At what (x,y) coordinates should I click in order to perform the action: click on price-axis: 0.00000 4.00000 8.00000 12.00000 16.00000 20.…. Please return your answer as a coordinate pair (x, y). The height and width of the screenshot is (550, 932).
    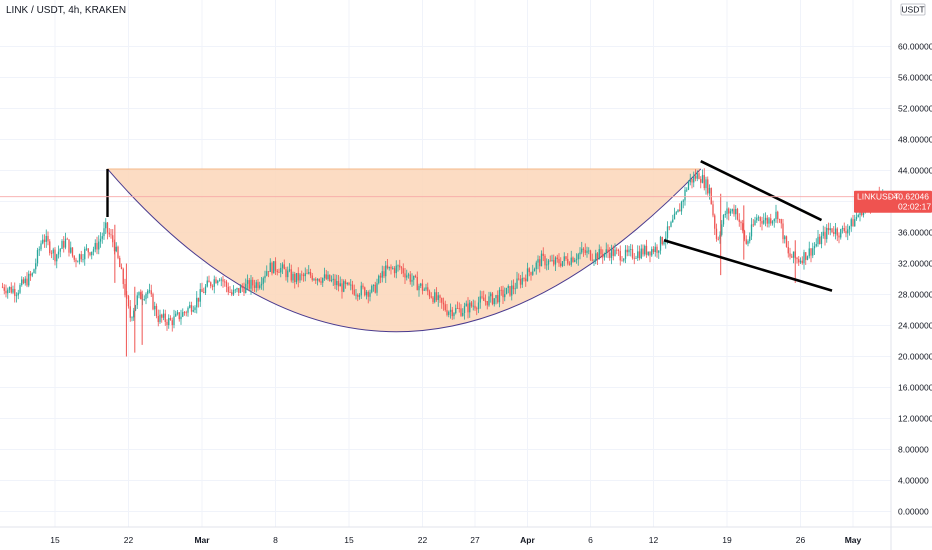
    Looking at the image, I should click on (915, 279).